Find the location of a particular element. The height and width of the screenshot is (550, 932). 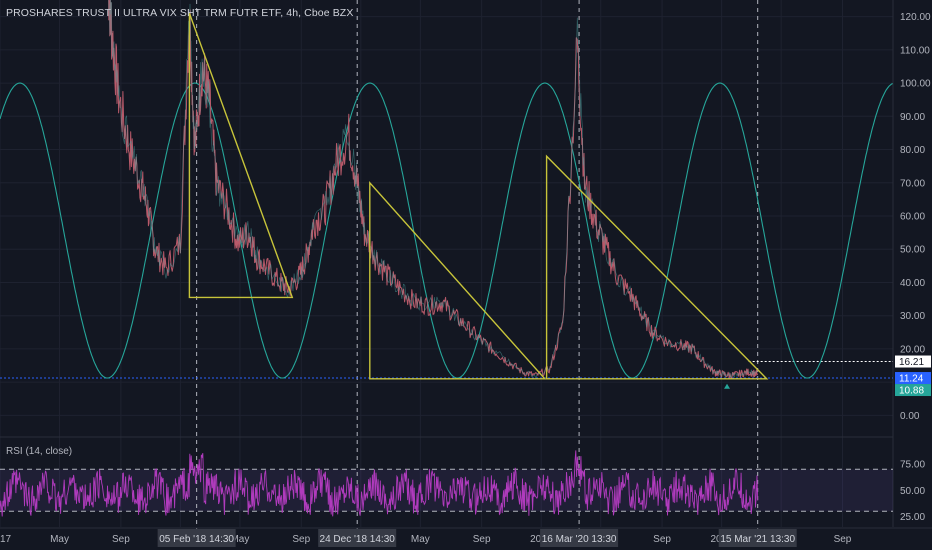

marker-date-text: 15 Mar '21 13:30 is located at coordinates (757, 539).